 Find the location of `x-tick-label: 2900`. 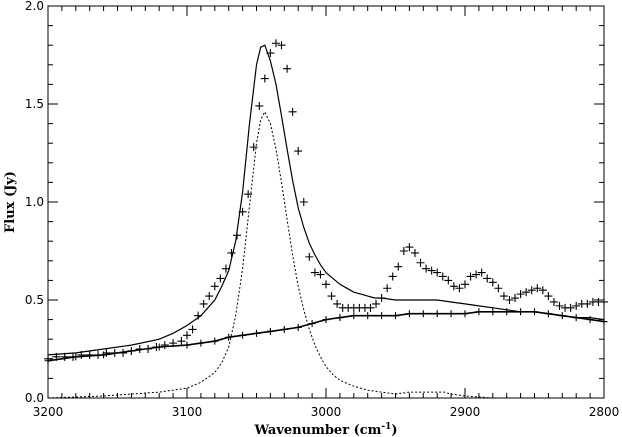

x-tick-label: 2900 is located at coordinates (465, 412).